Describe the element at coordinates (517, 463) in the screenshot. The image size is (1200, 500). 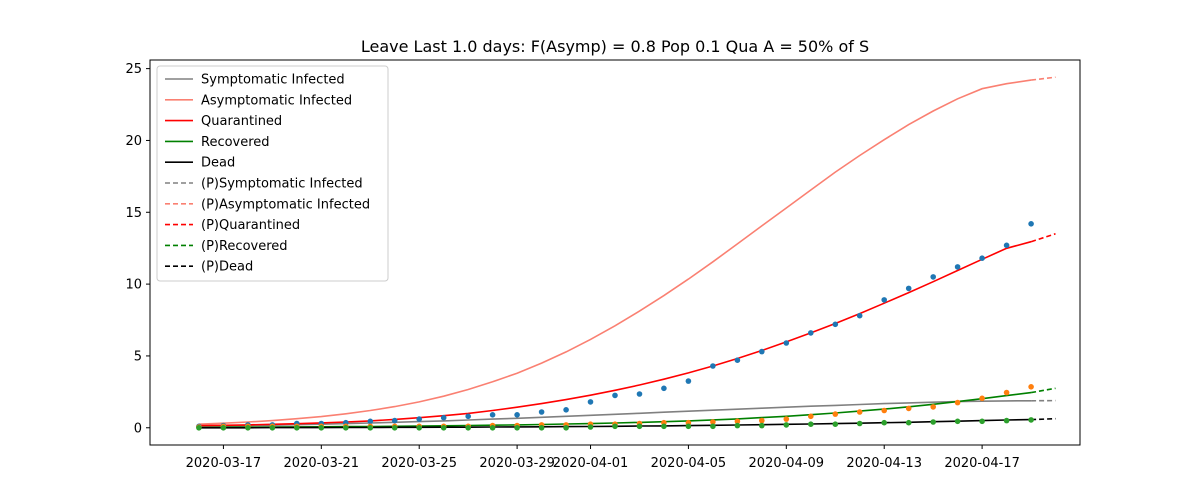
I see `x-tick-label: 2020-03-29` at that location.